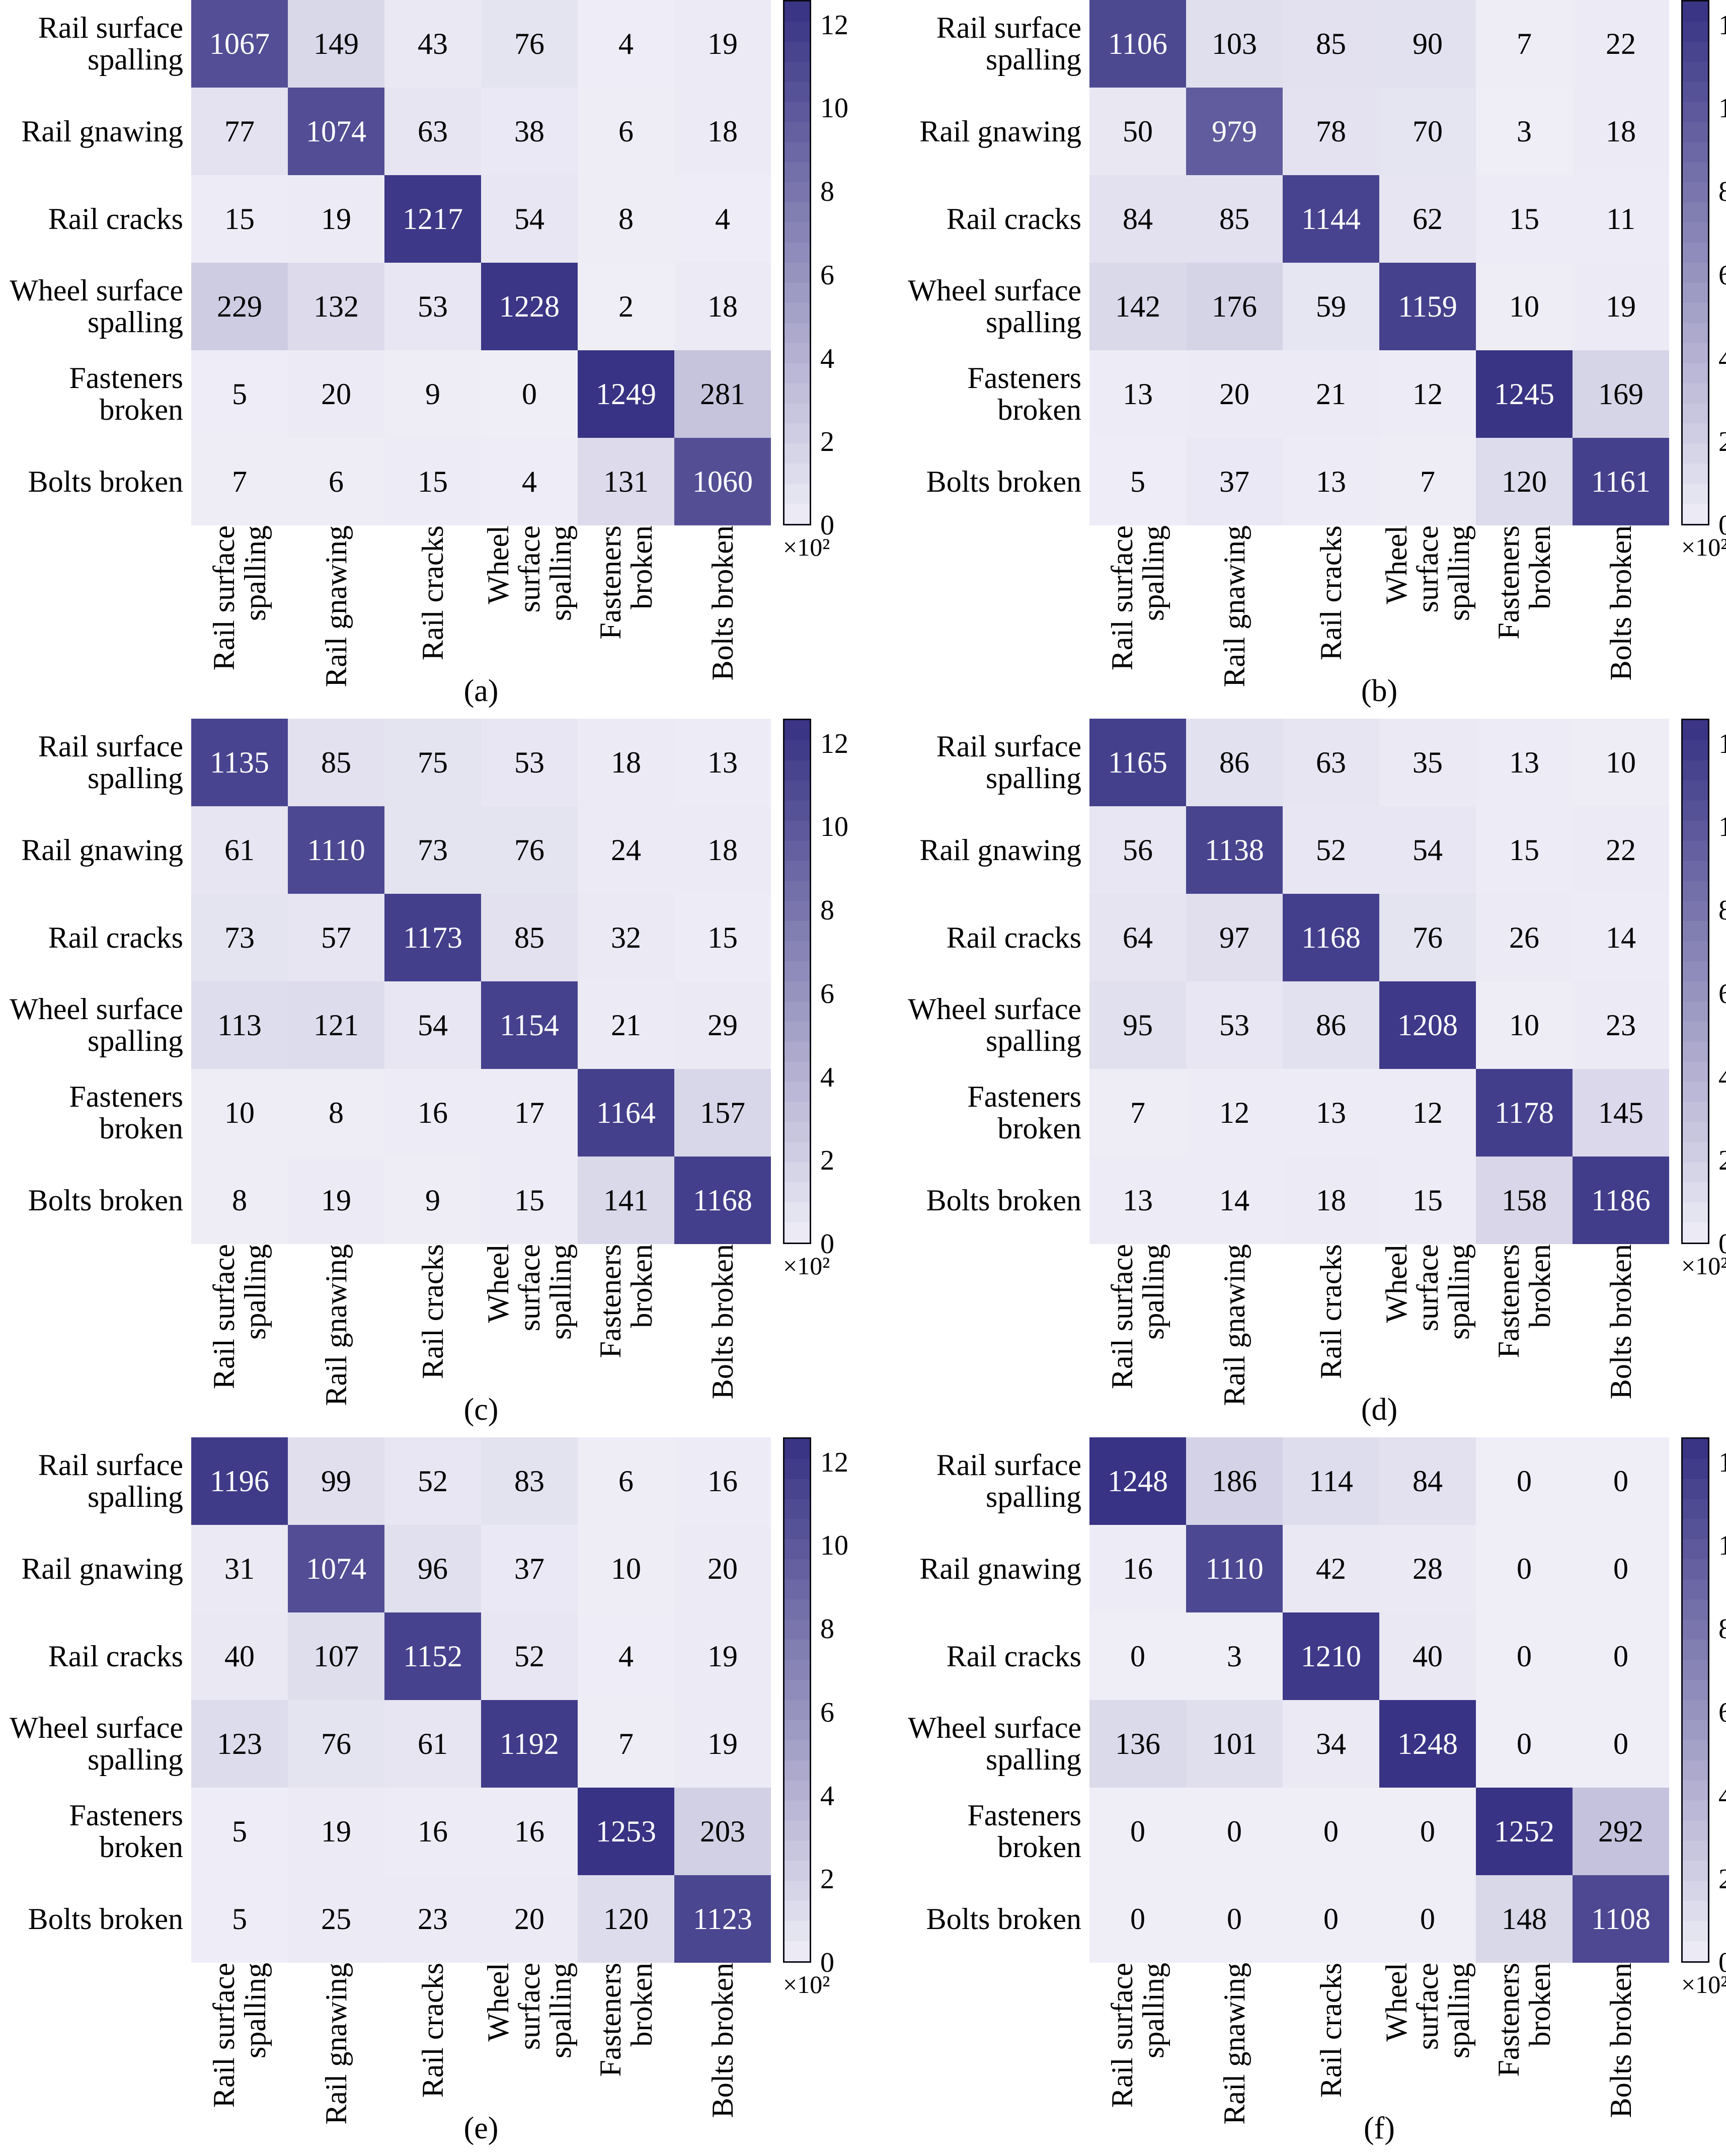 This screenshot has height=2156, width=1726. Describe the element at coordinates (722, 1200) in the screenshot. I see `heatmap-cell: 1168` at that location.